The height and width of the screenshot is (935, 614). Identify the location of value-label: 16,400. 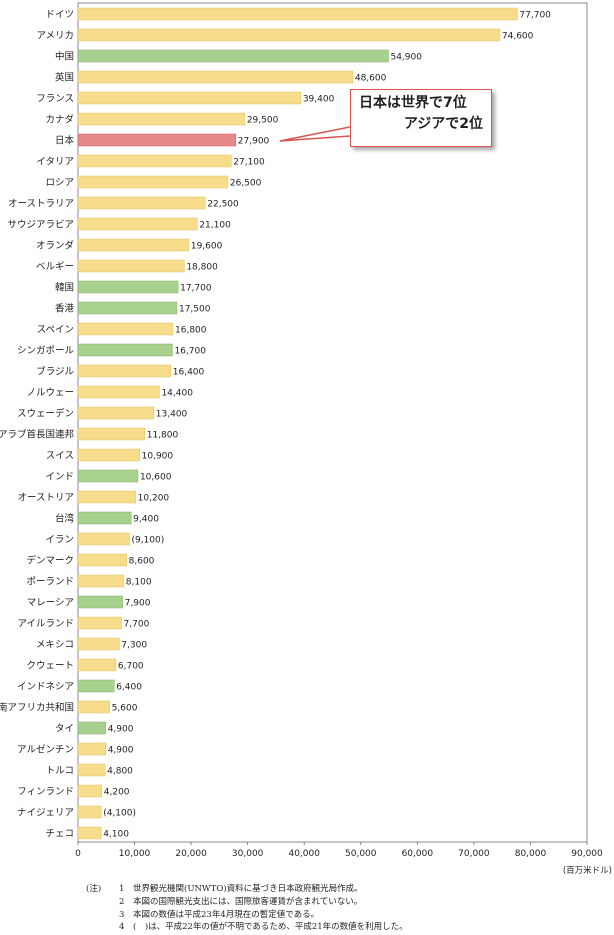
(189, 373).